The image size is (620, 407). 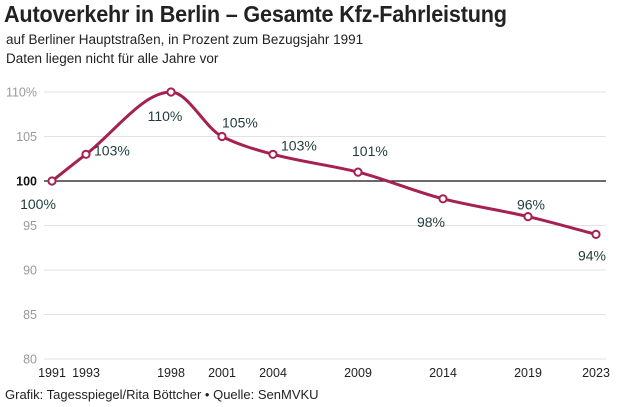 I want to click on y-tick-label: 110%, so click(x=21, y=93).